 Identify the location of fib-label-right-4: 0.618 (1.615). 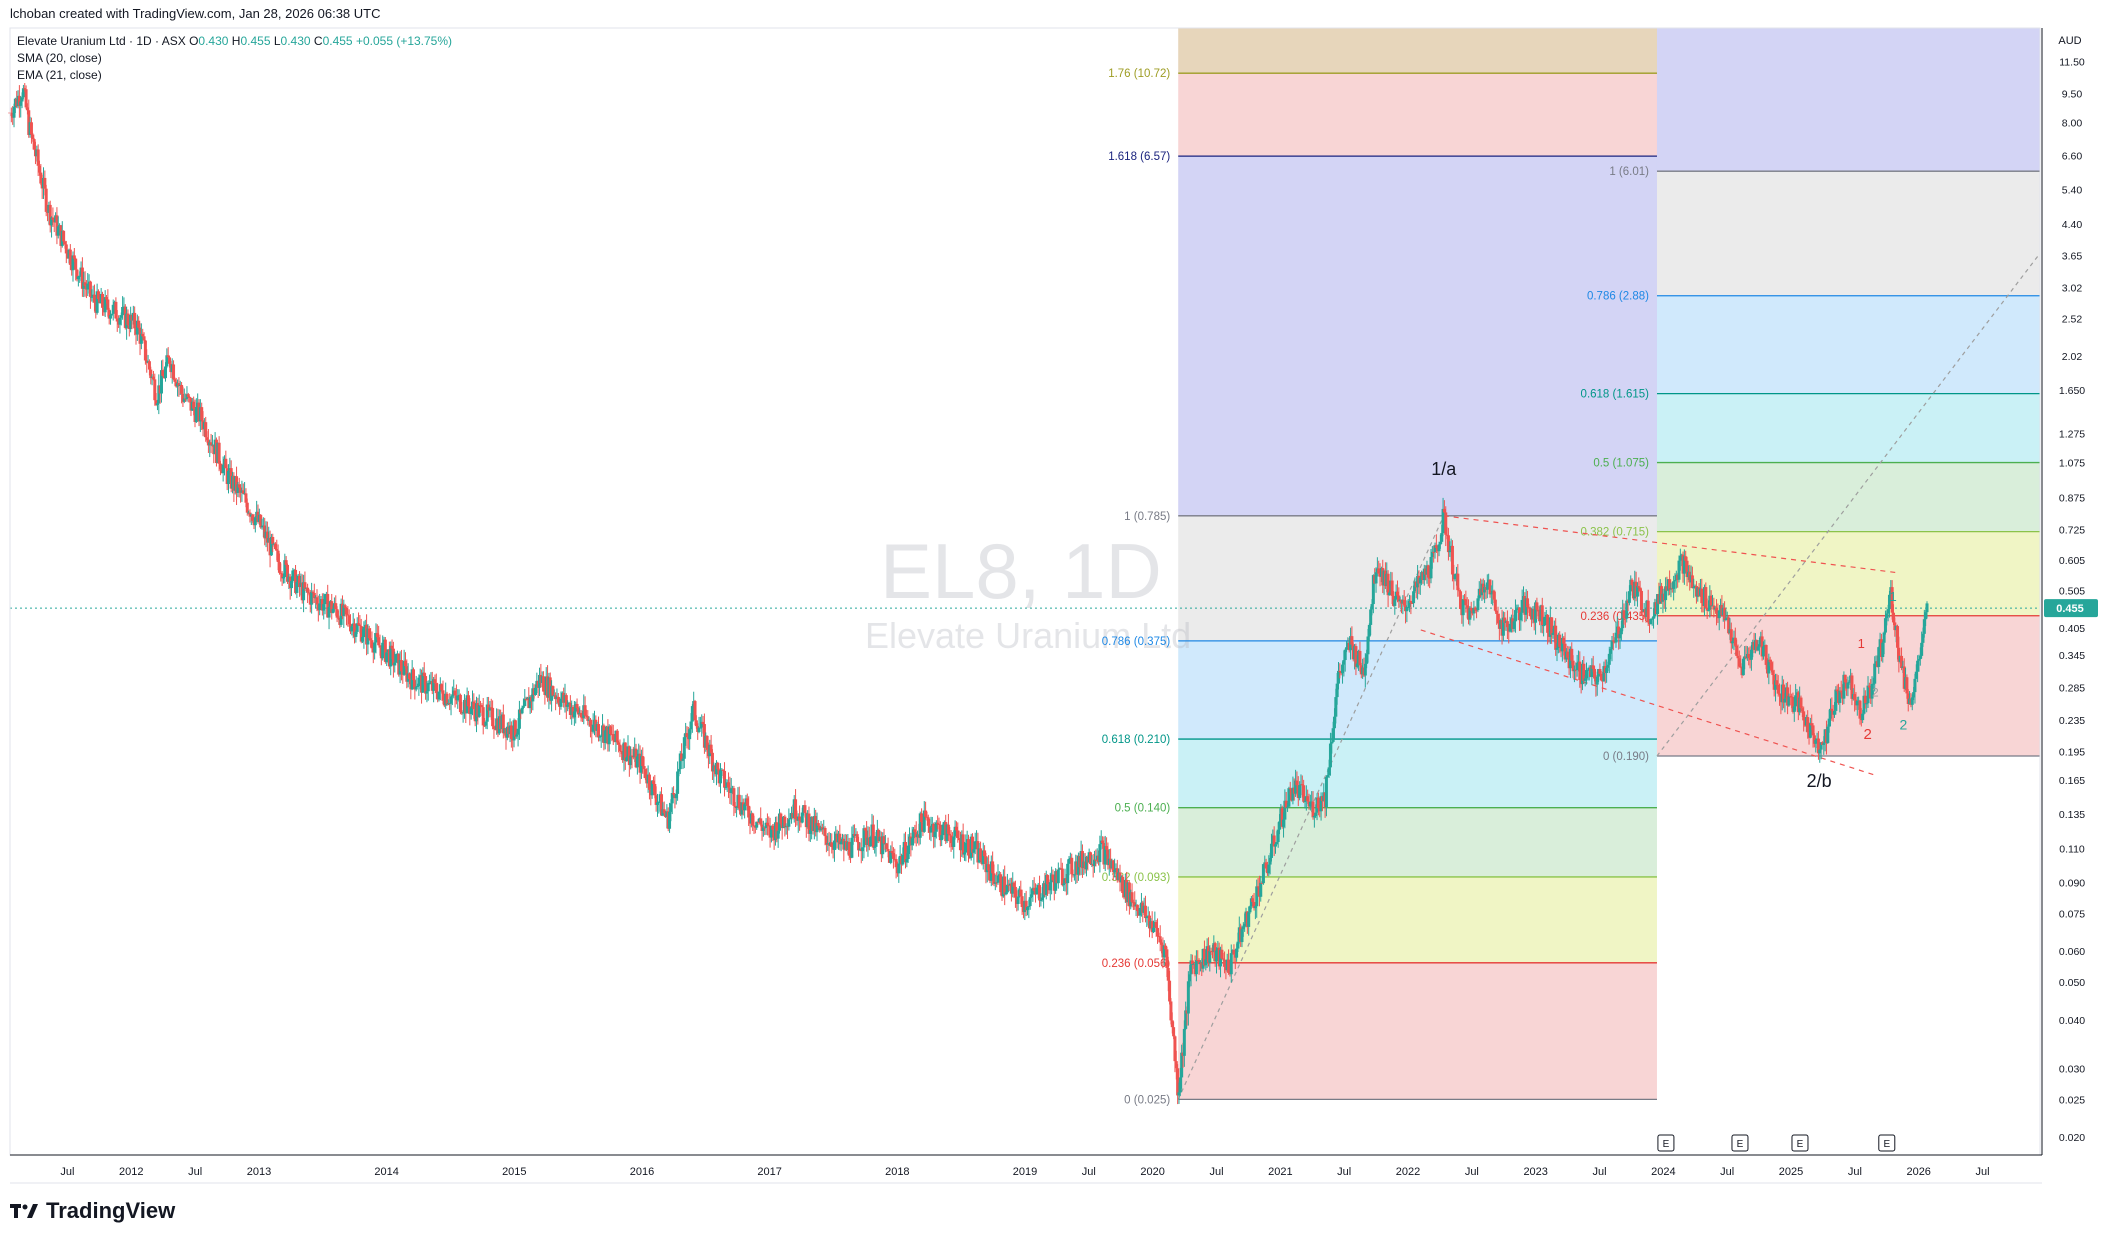
(1615, 395).